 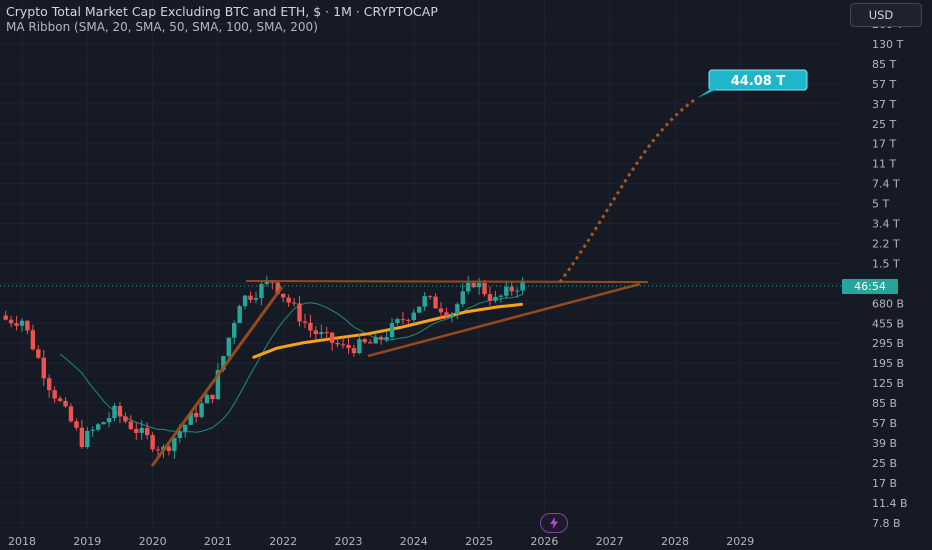 I want to click on price-tick-label: 130 T, so click(x=887, y=44).